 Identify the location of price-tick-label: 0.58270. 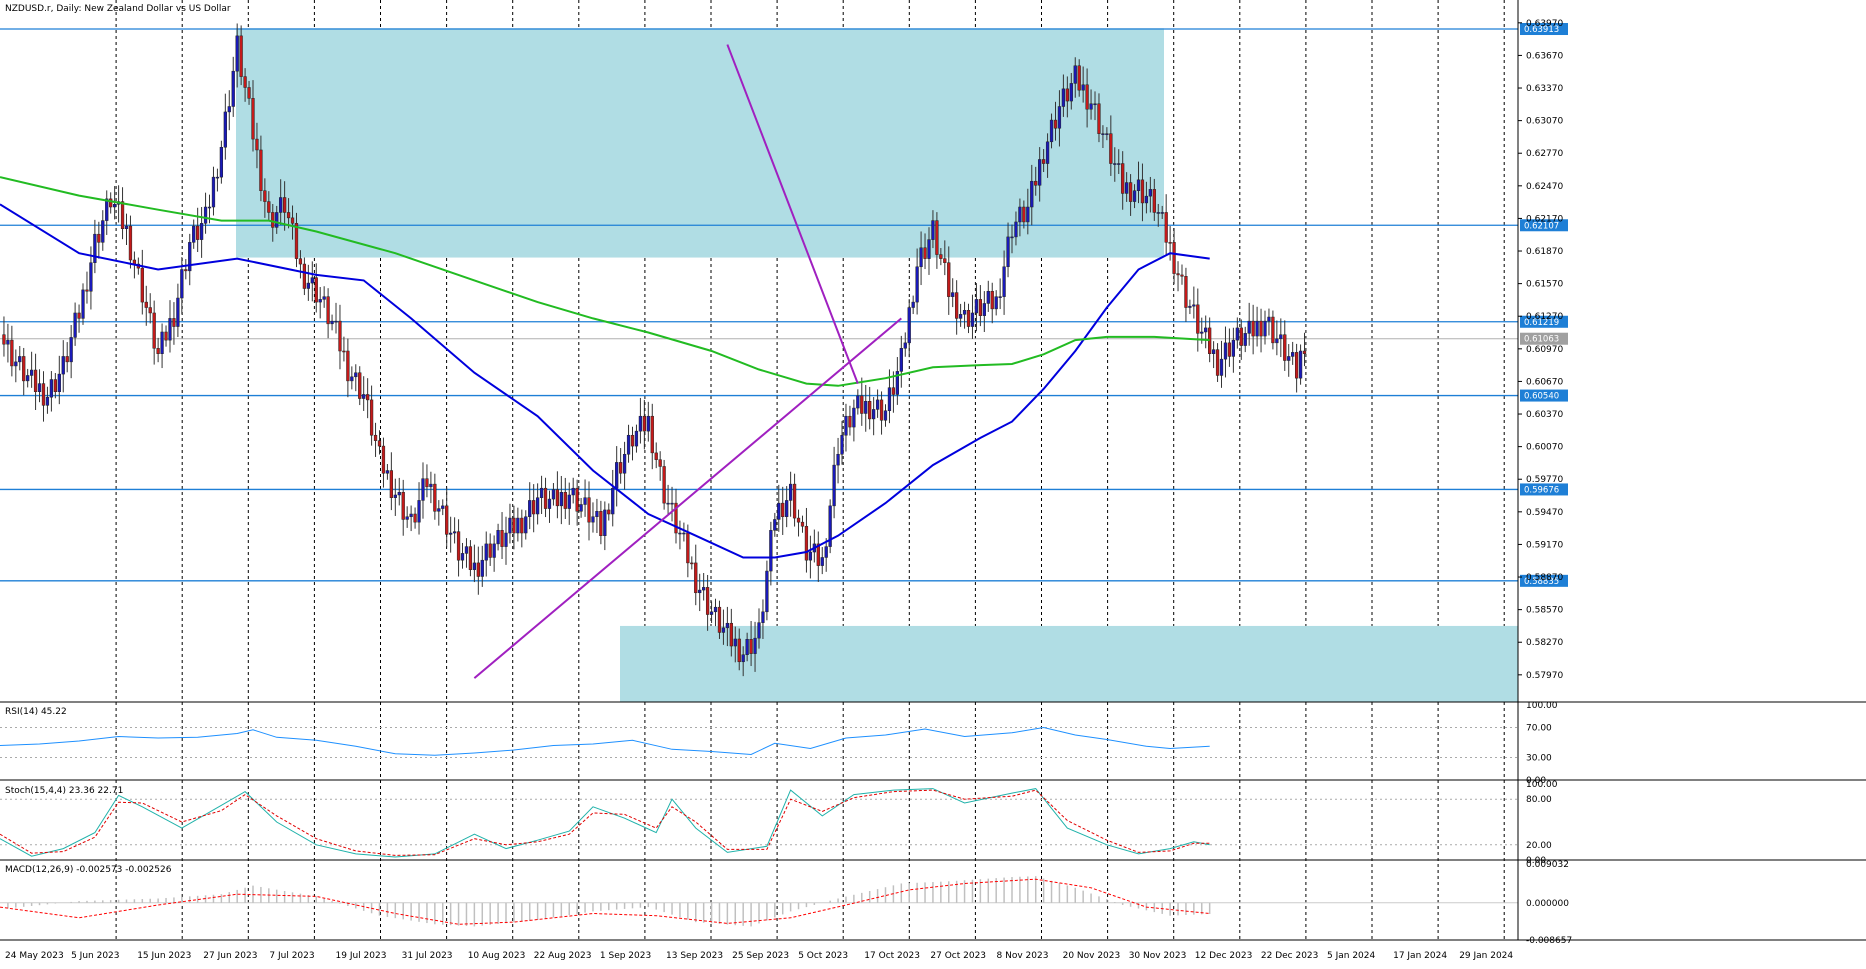
(1544, 643).